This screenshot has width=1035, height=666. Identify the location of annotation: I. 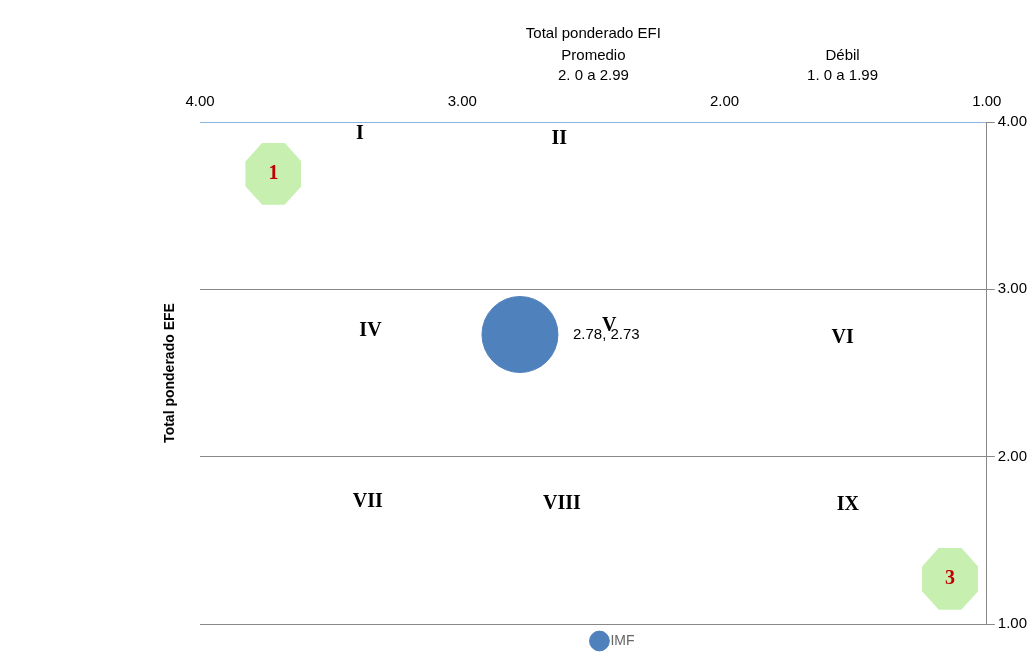
(360, 131).